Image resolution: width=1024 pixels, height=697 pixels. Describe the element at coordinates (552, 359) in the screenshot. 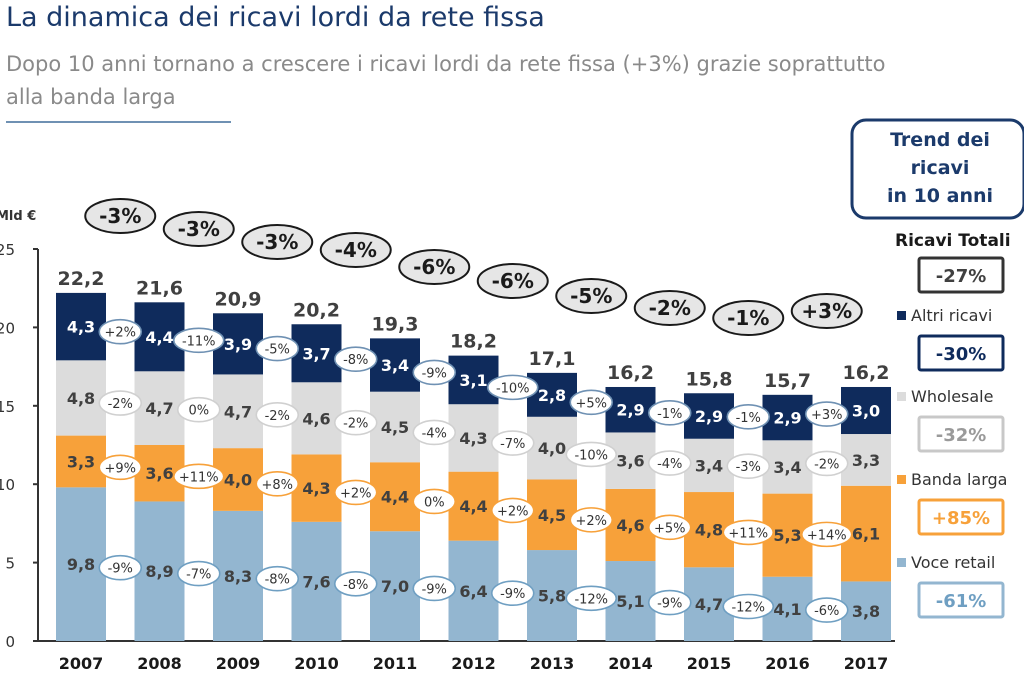

I see `bar-total-label: 17,1` at that location.